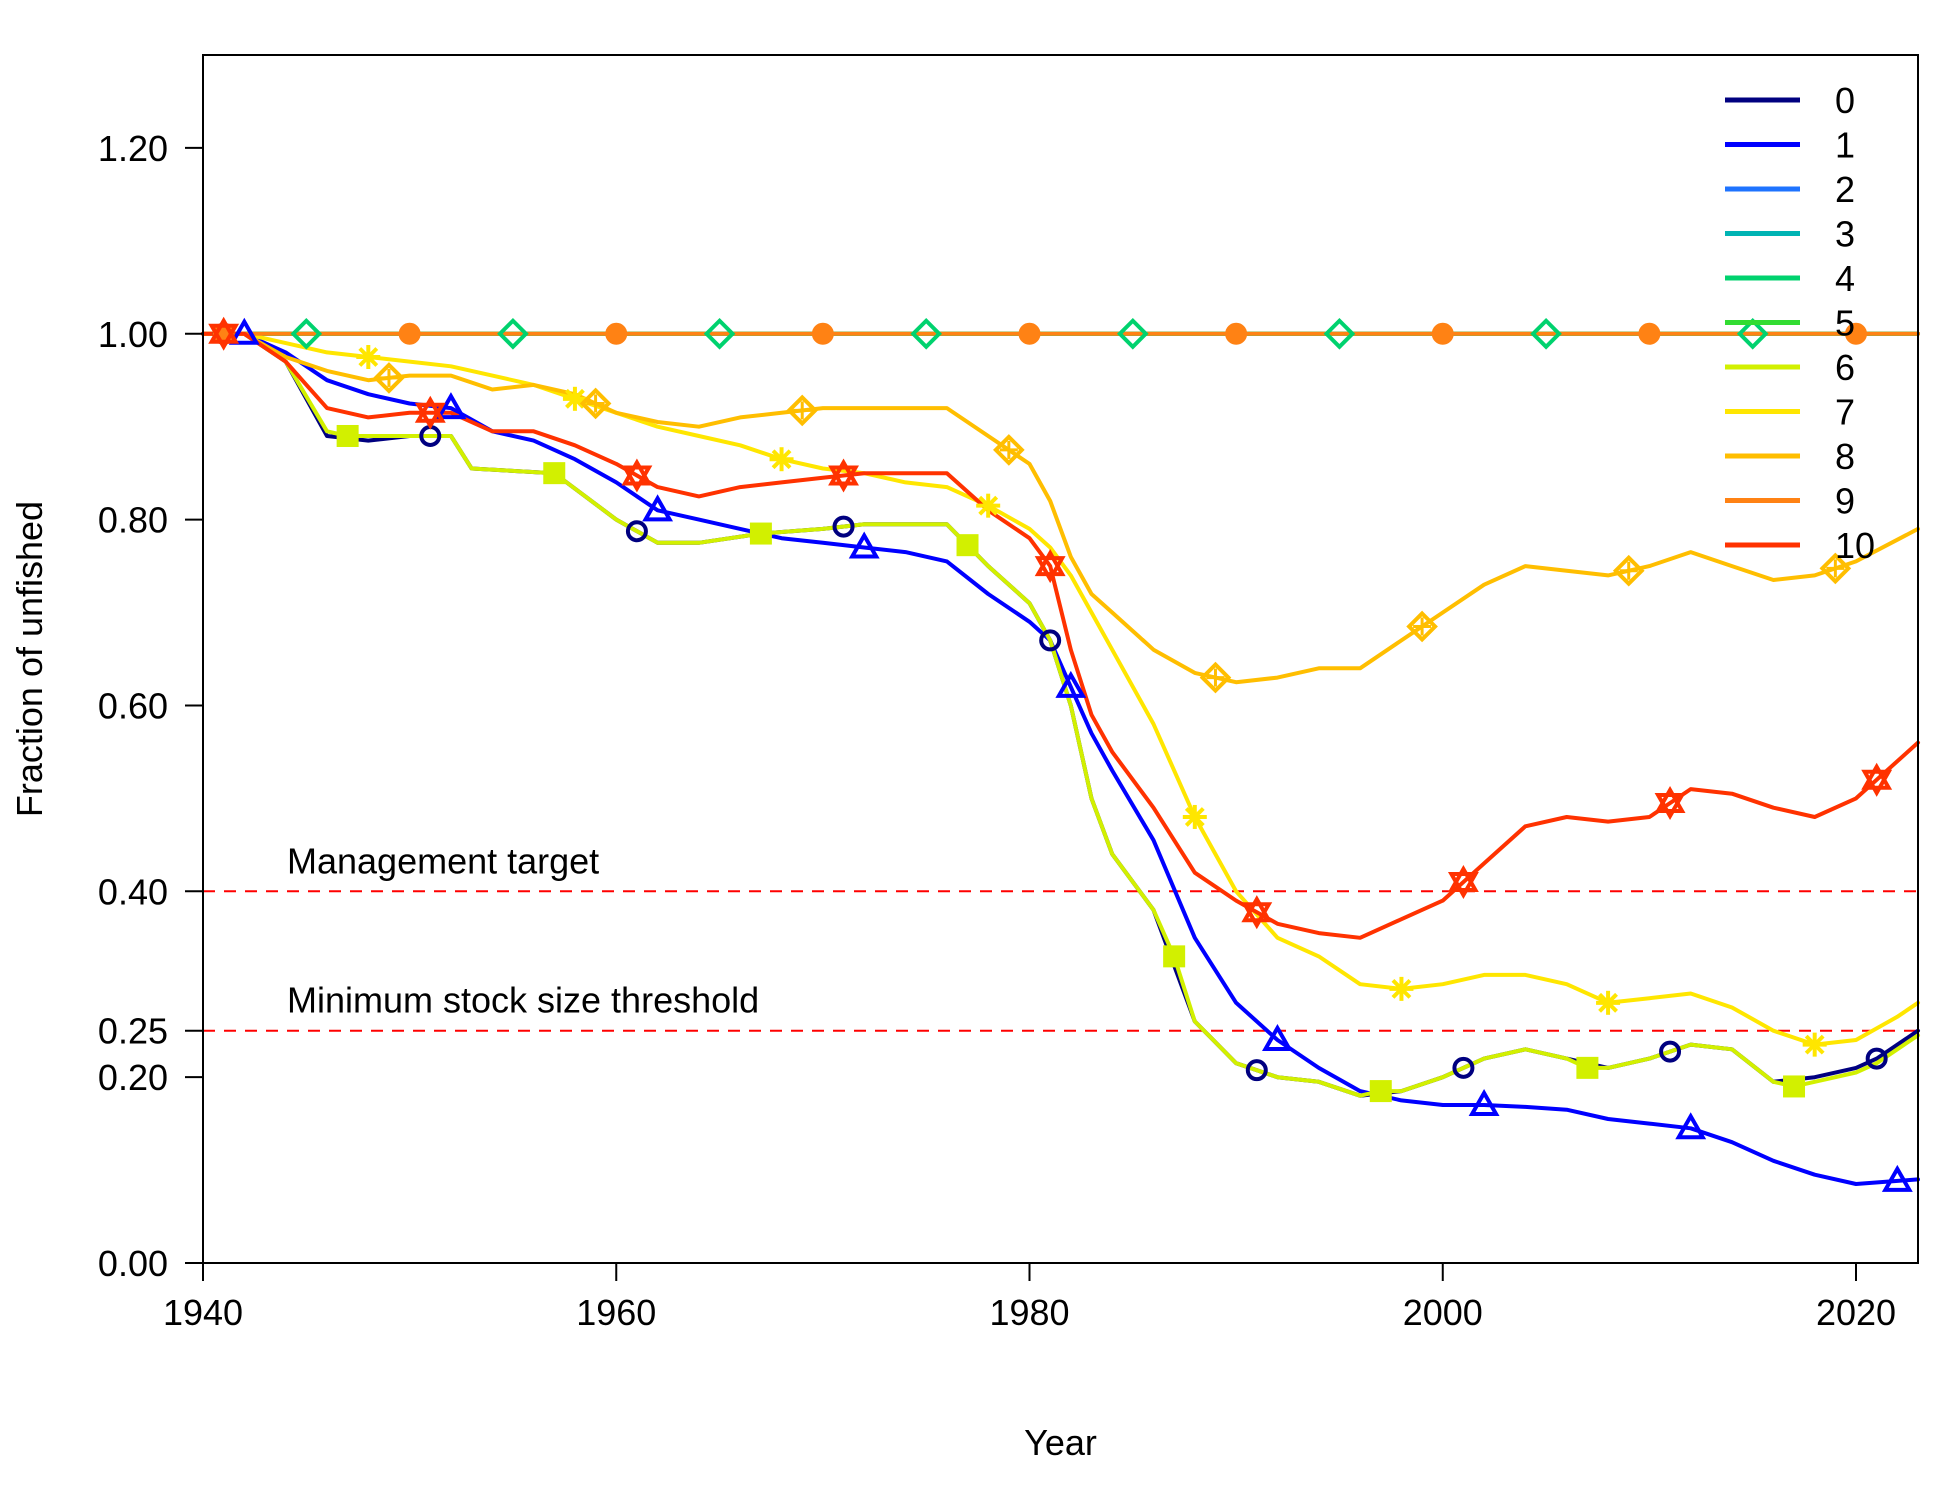 Image resolution: width=1950 pixels, height=1500 pixels. What do you see at coordinates (133, 705) in the screenshot?
I see `y-tick-label: 0.60` at bounding box center [133, 705].